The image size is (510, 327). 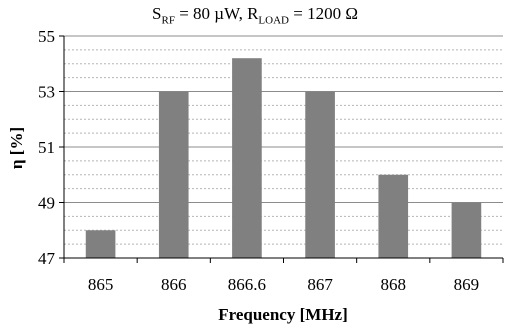 I want to click on title-s-subscript: RF, so click(x=168, y=20).